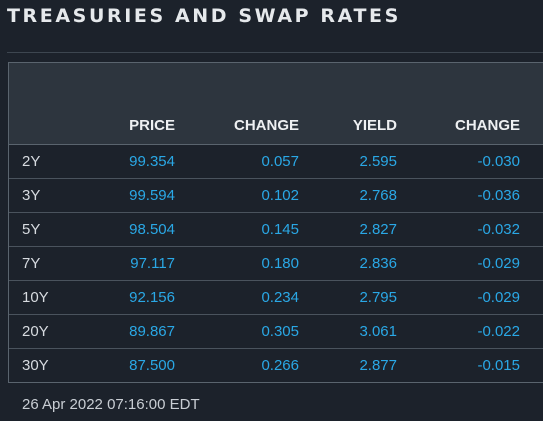  What do you see at coordinates (152, 195) in the screenshot?
I see `price-cell: 99.594` at bounding box center [152, 195].